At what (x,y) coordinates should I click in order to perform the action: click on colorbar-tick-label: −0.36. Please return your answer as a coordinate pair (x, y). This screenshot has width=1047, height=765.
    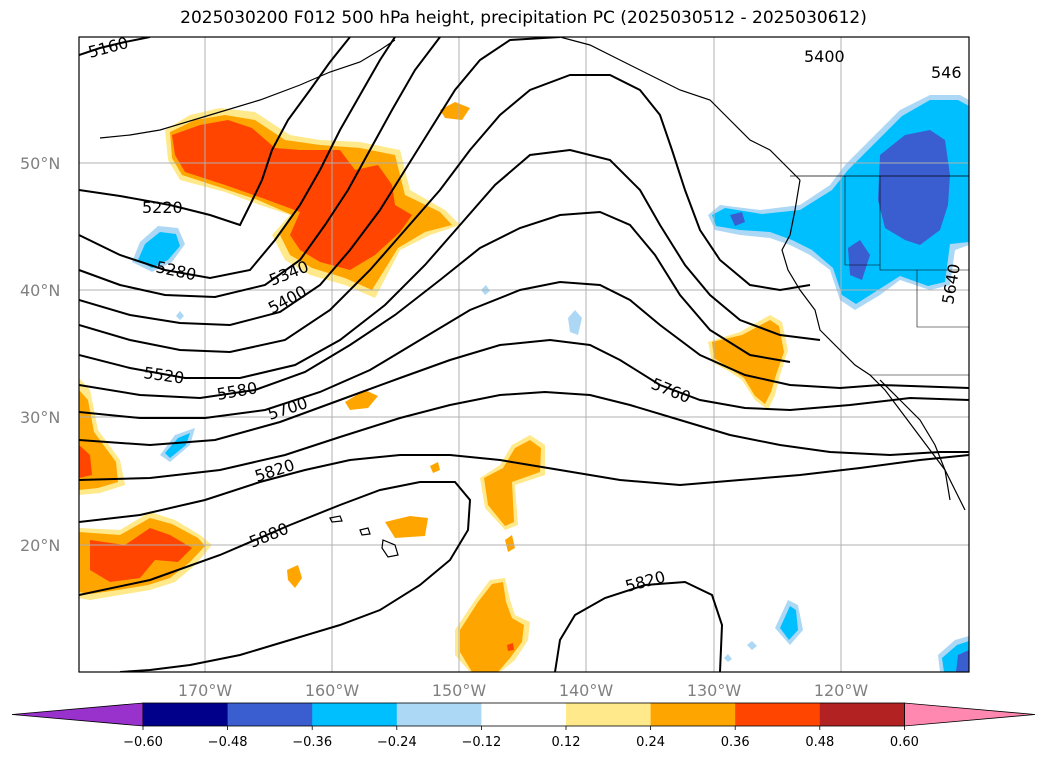
    Looking at the image, I should click on (312, 742).